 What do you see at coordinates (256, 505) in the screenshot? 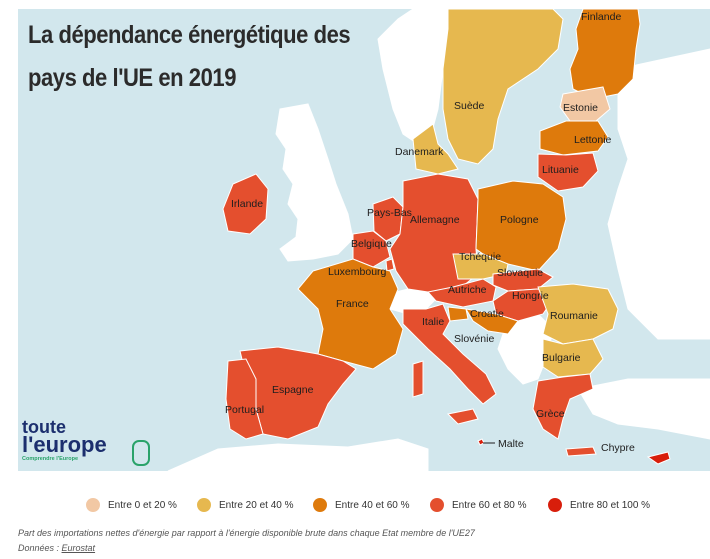
I see `legend-label: Entre 20 et 40 %` at bounding box center [256, 505].